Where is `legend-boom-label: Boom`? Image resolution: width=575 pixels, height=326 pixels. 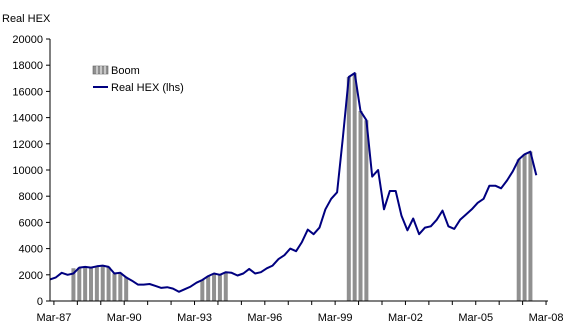
legend-boom-label: Boom is located at coordinates (125, 71).